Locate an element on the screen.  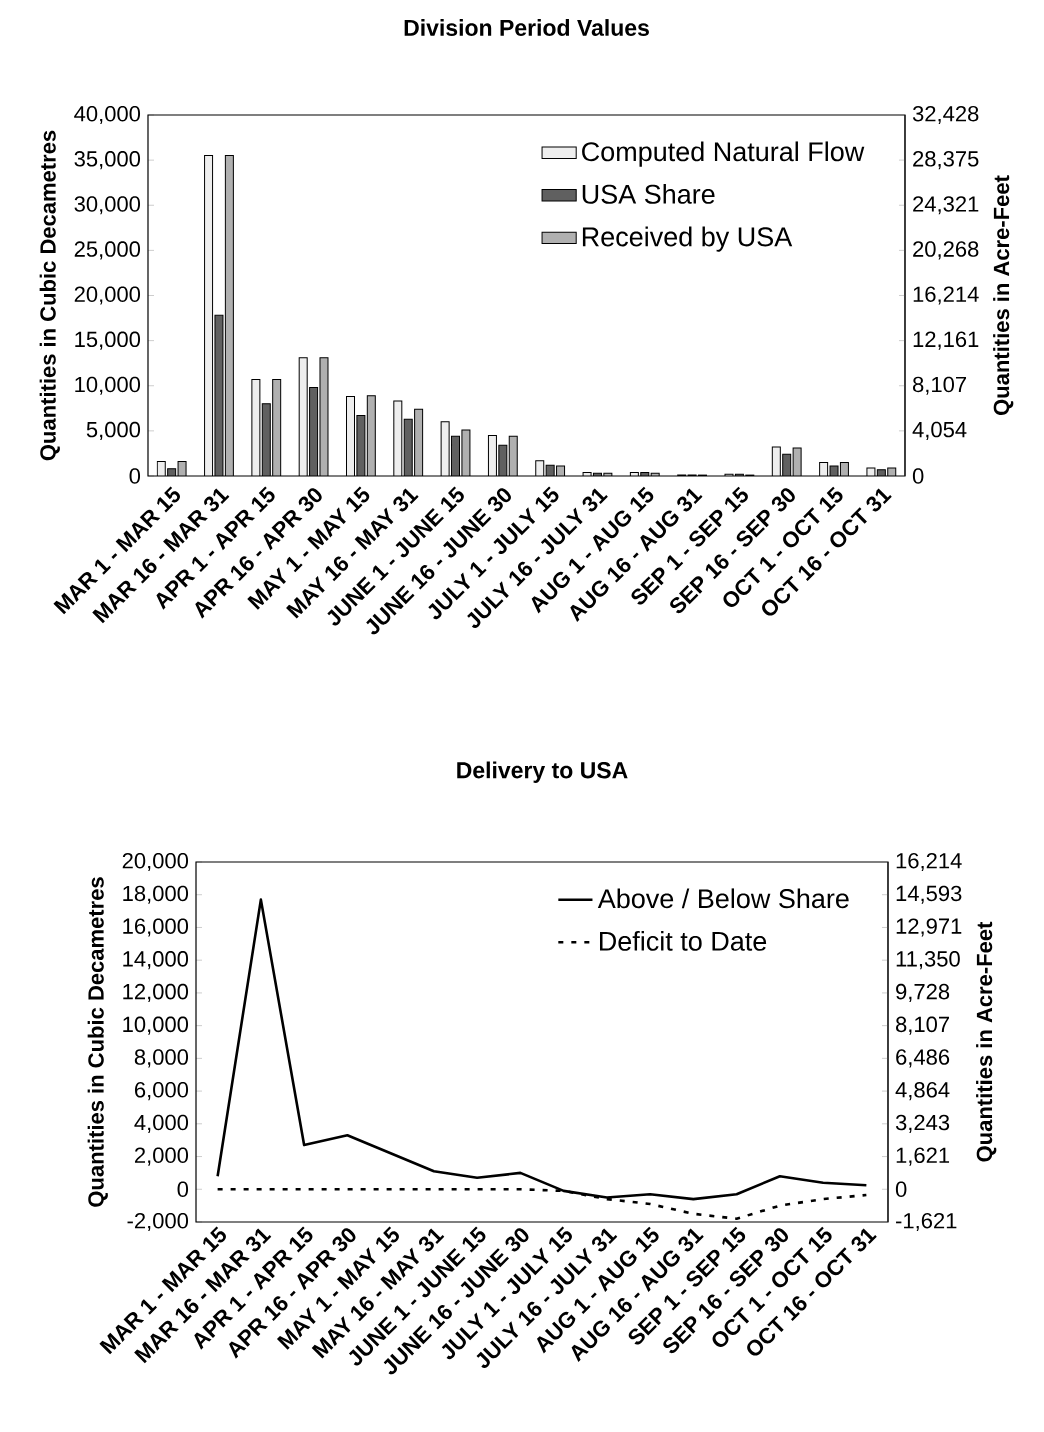
y2-tick-label: 24,321 is located at coordinates (946, 205).